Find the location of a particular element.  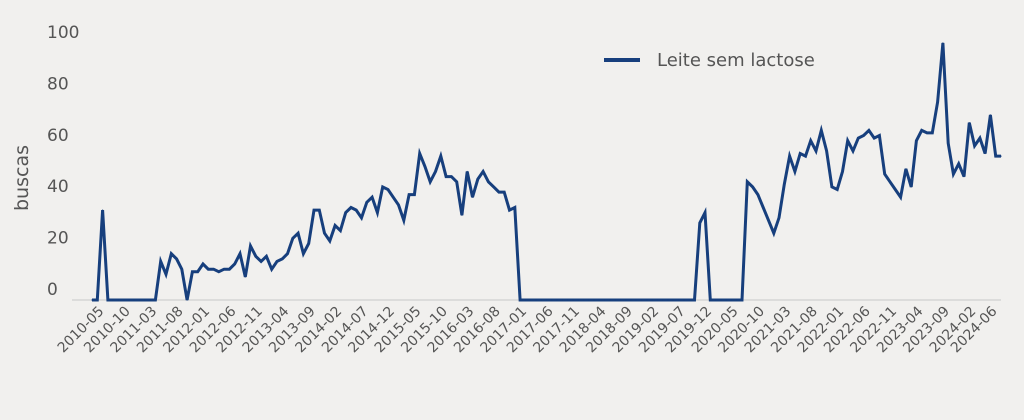

y-tick-label: 60 is located at coordinates (58, 136).